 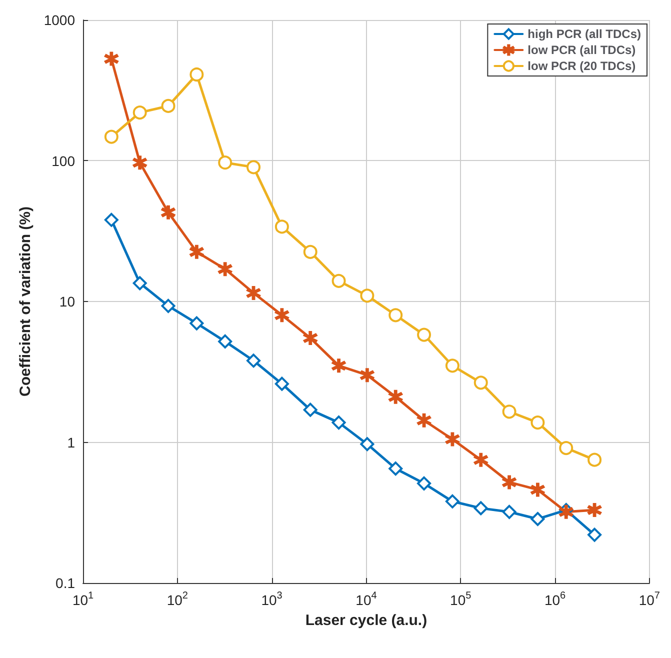 I want to click on legend-label: low PCR (20 TDCs), so click(x=582, y=66).